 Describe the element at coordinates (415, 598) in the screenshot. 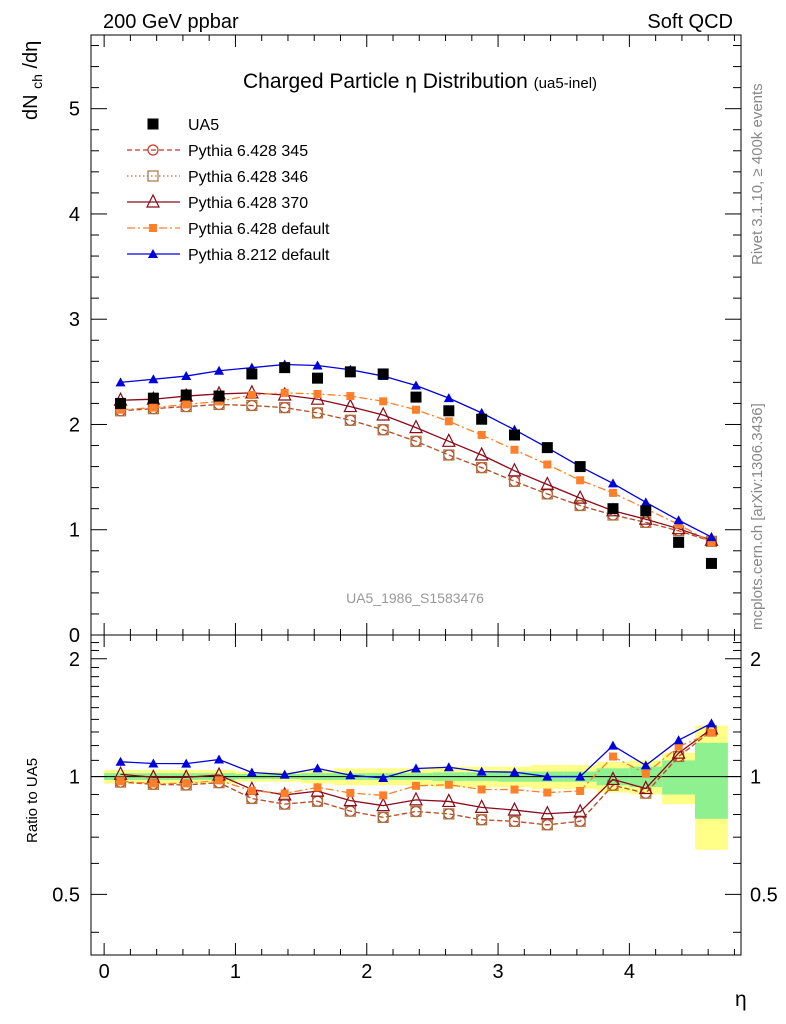

I see `analysis-watermark: UA5_1986_S1583476` at that location.